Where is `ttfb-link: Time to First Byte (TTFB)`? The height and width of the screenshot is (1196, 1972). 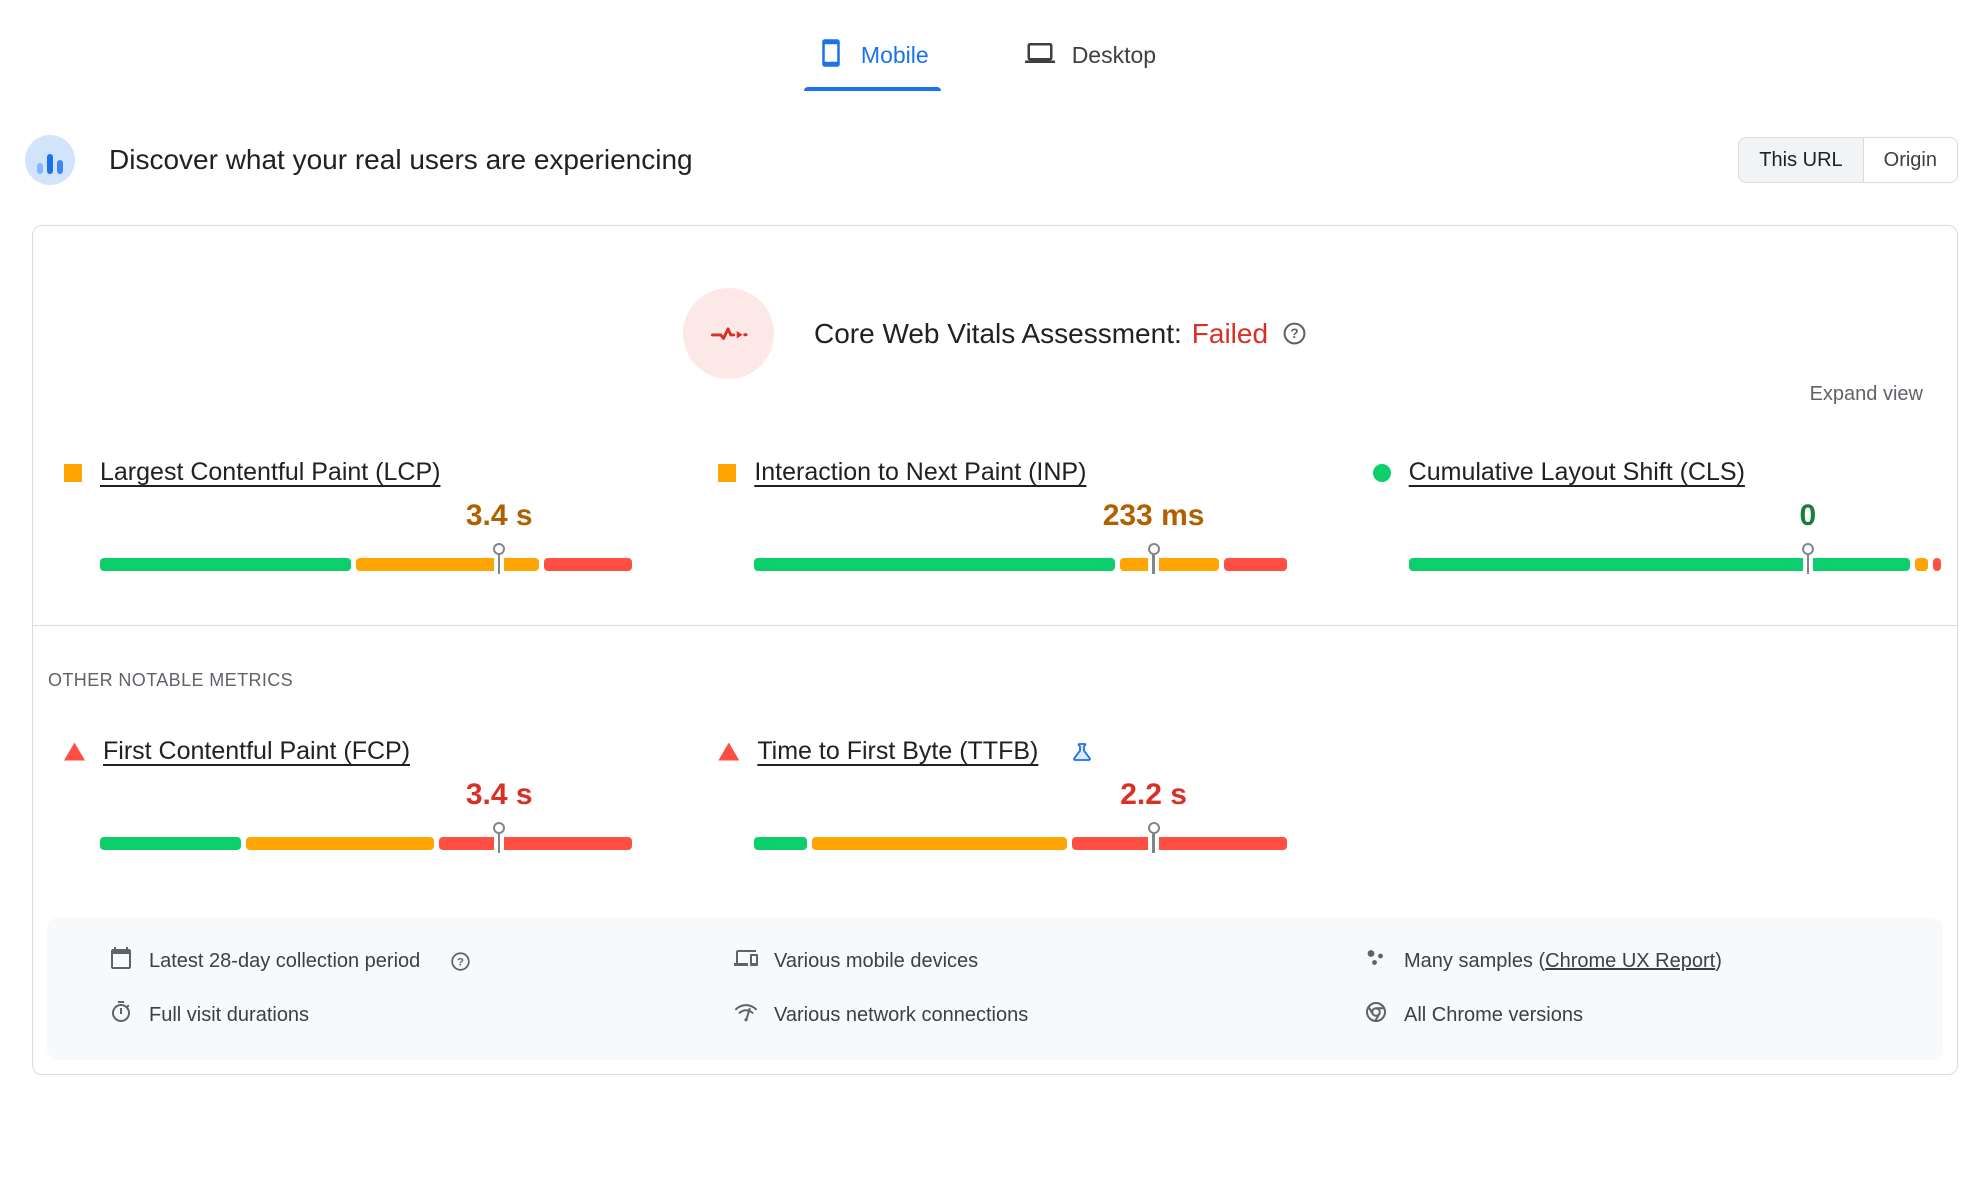
ttfb-link: Time to First Byte (TTFB) is located at coordinates (898, 751).